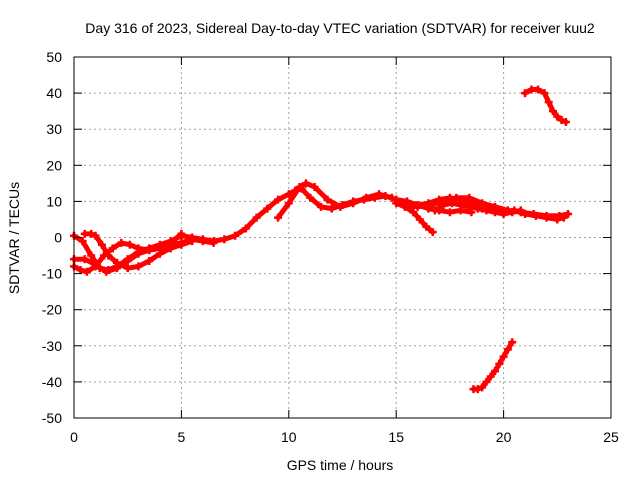  Describe the element at coordinates (396, 437) in the screenshot. I see `x-tick-label: 15` at that location.